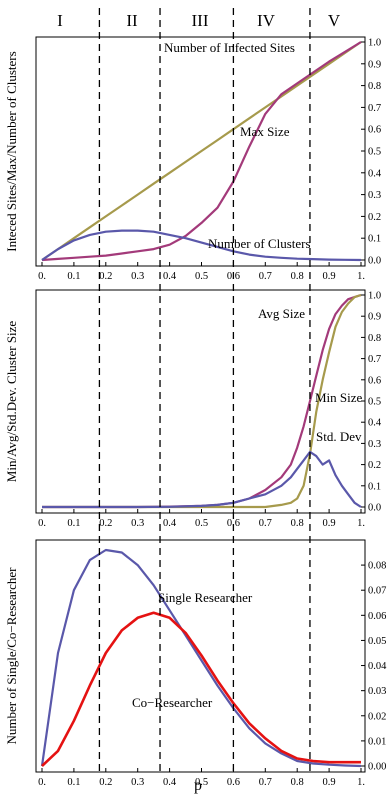  I want to click on y-tick-label: 0.02, so click(377, 716).